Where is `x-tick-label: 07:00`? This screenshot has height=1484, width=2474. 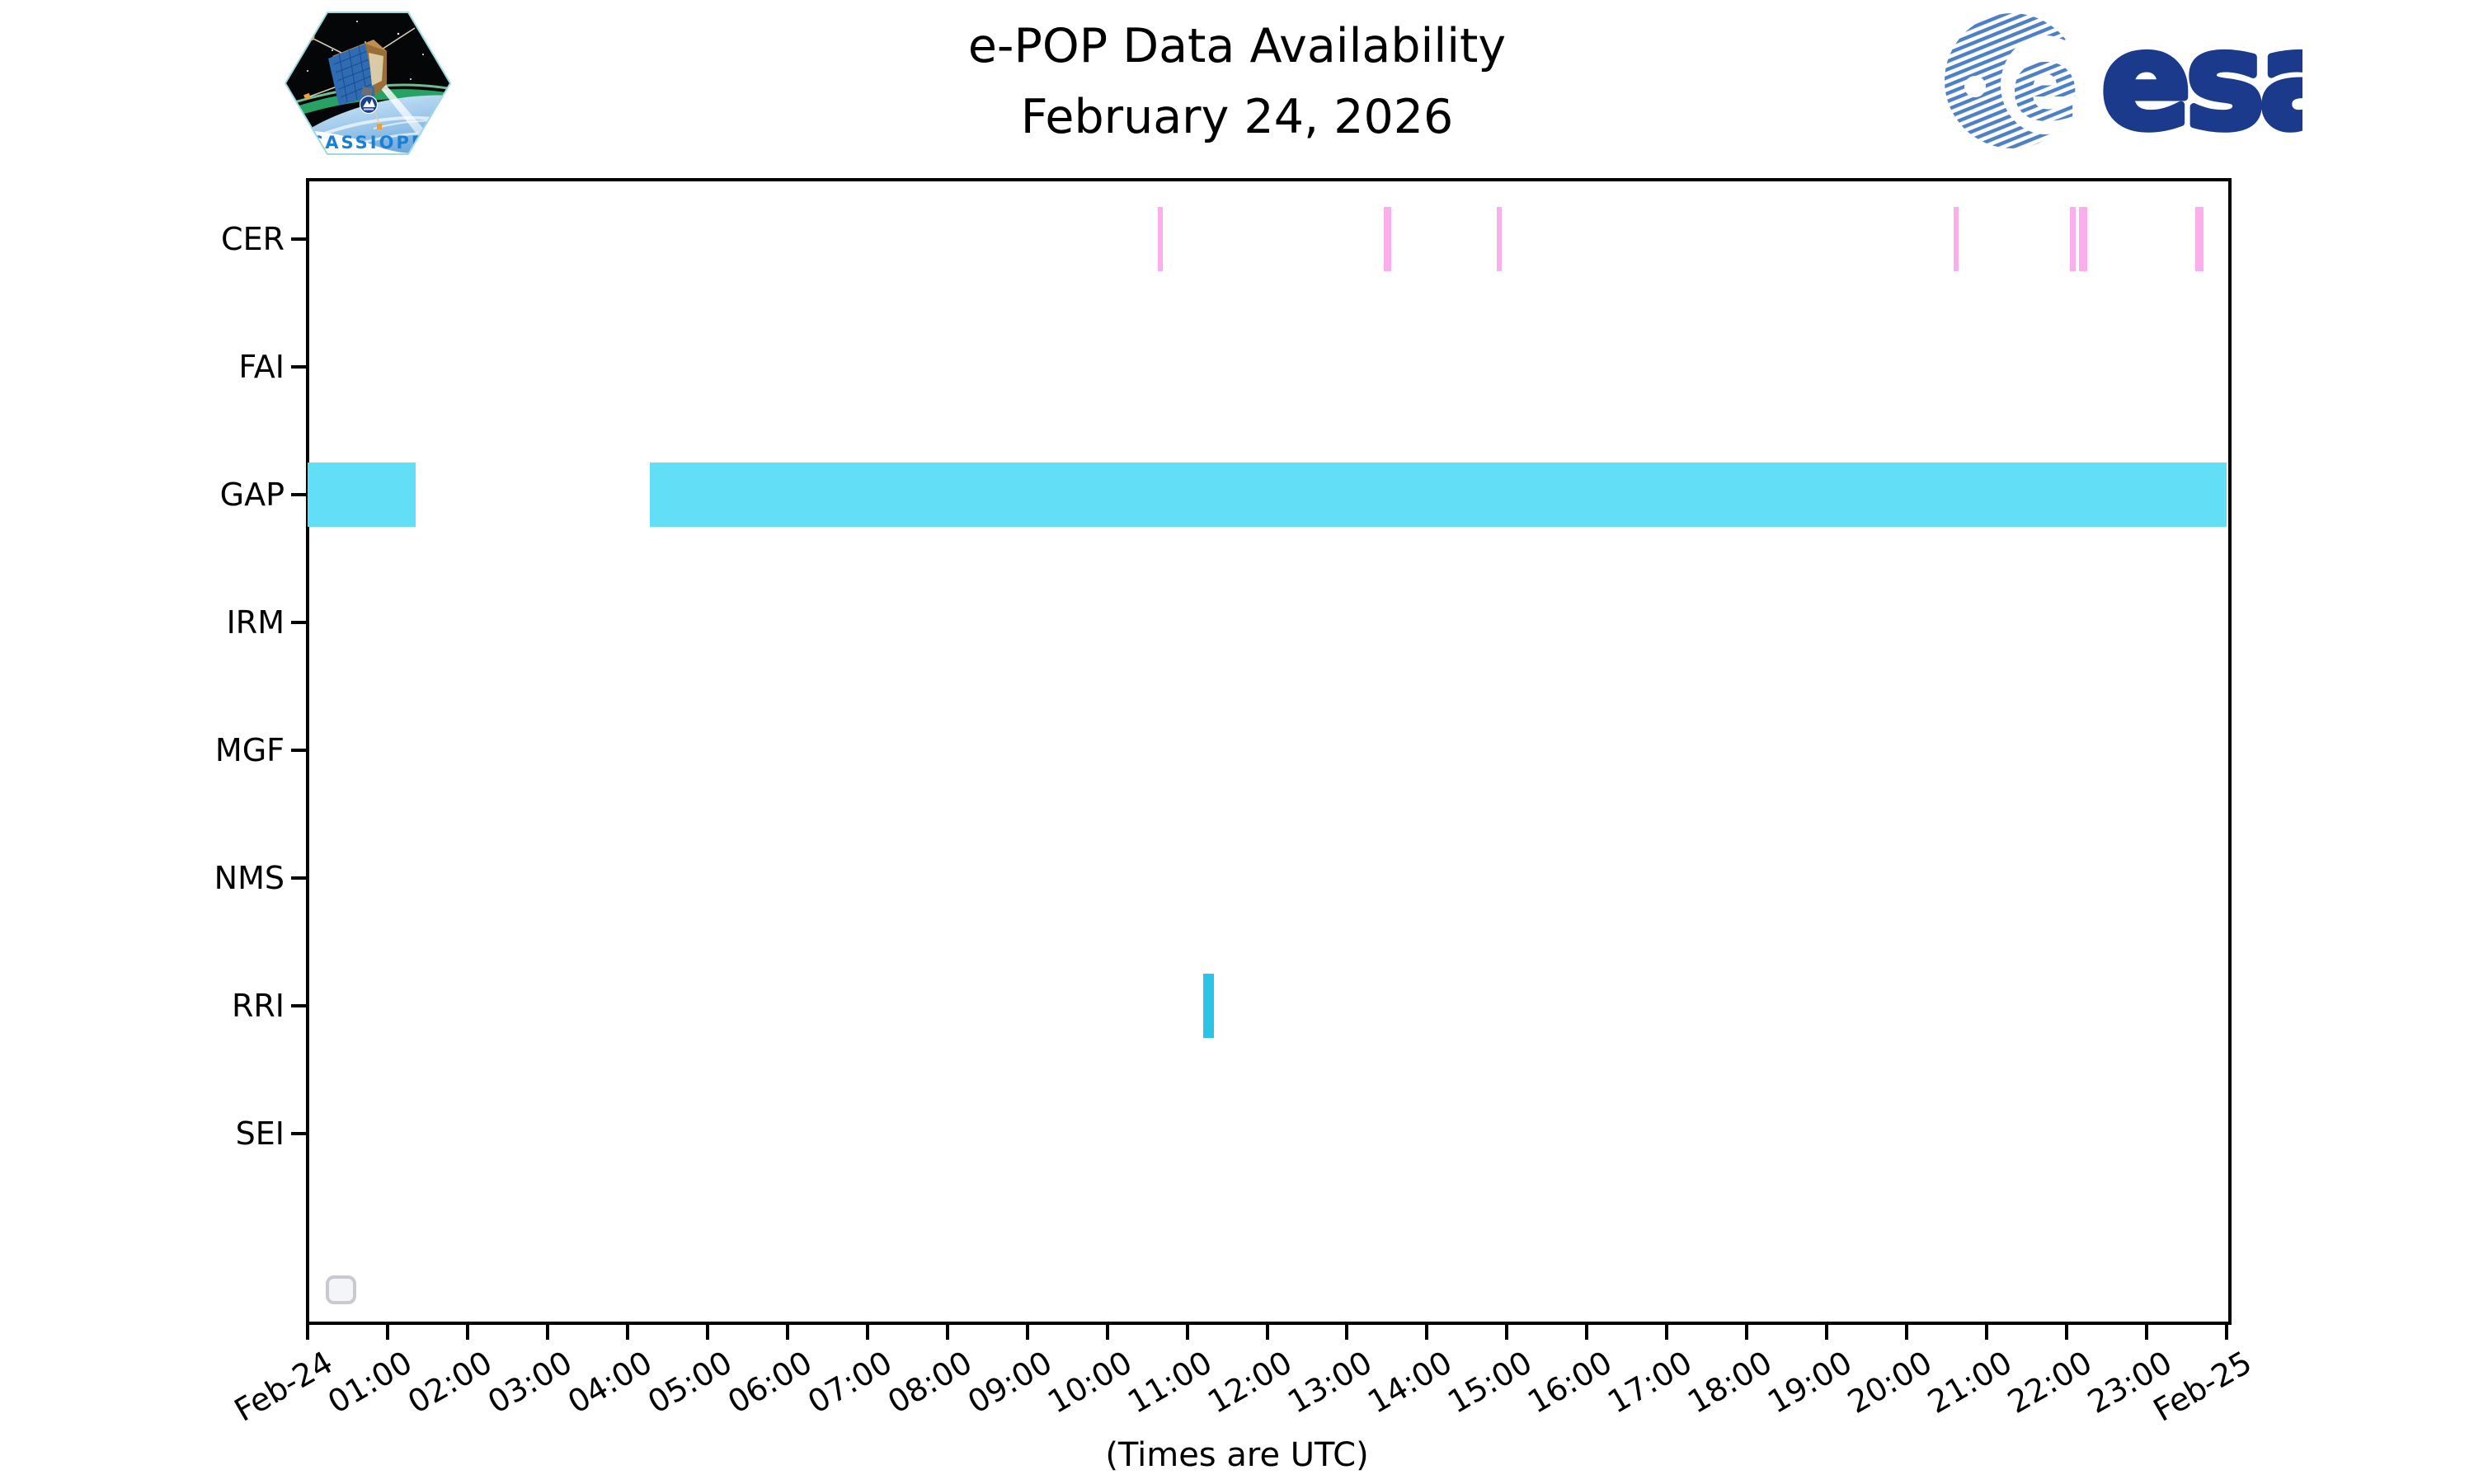
x-tick-label: 07:00 is located at coordinates (850, 1382).